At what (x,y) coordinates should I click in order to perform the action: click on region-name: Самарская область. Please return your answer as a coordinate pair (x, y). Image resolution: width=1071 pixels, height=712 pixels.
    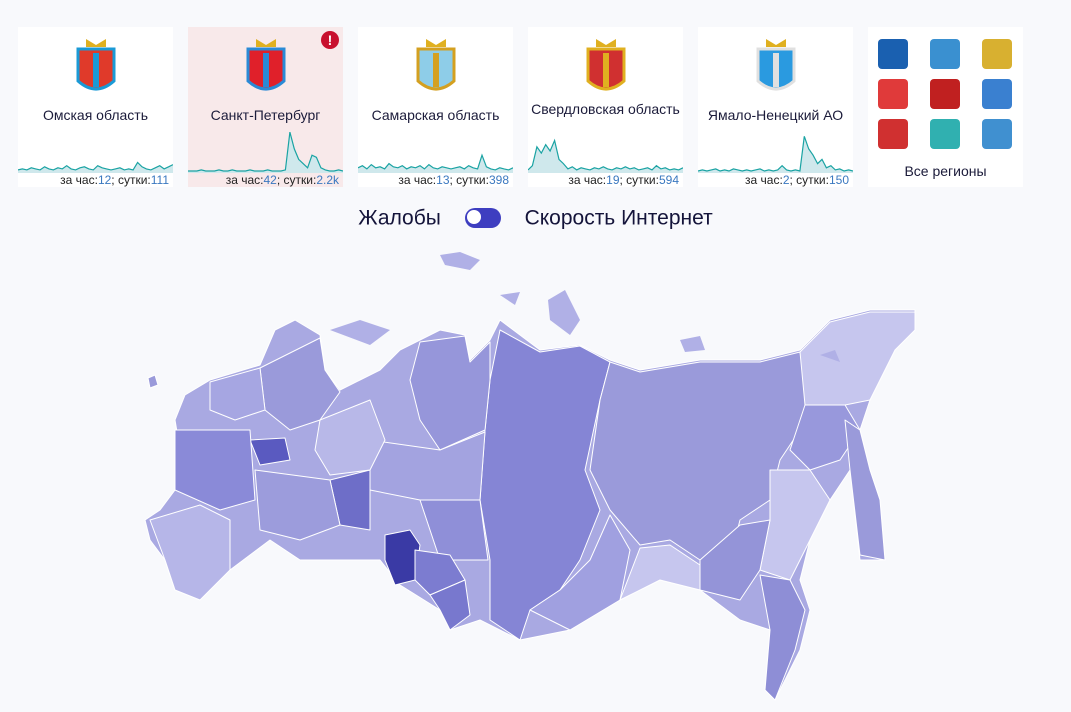
    Looking at the image, I should click on (435, 115).